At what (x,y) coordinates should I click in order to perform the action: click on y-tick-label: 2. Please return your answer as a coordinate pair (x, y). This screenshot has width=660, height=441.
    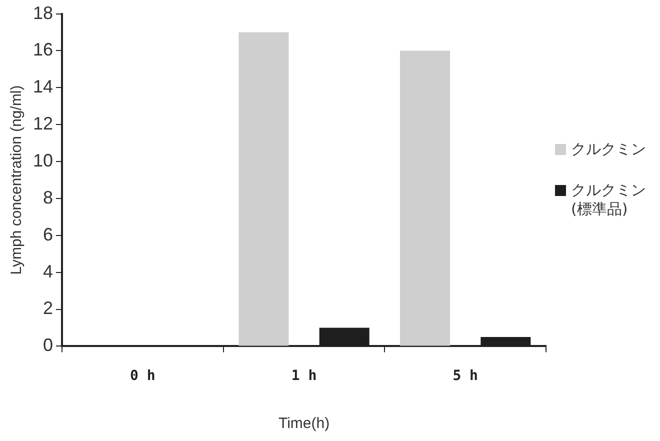
    Looking at the image, I should click on (48, 308).